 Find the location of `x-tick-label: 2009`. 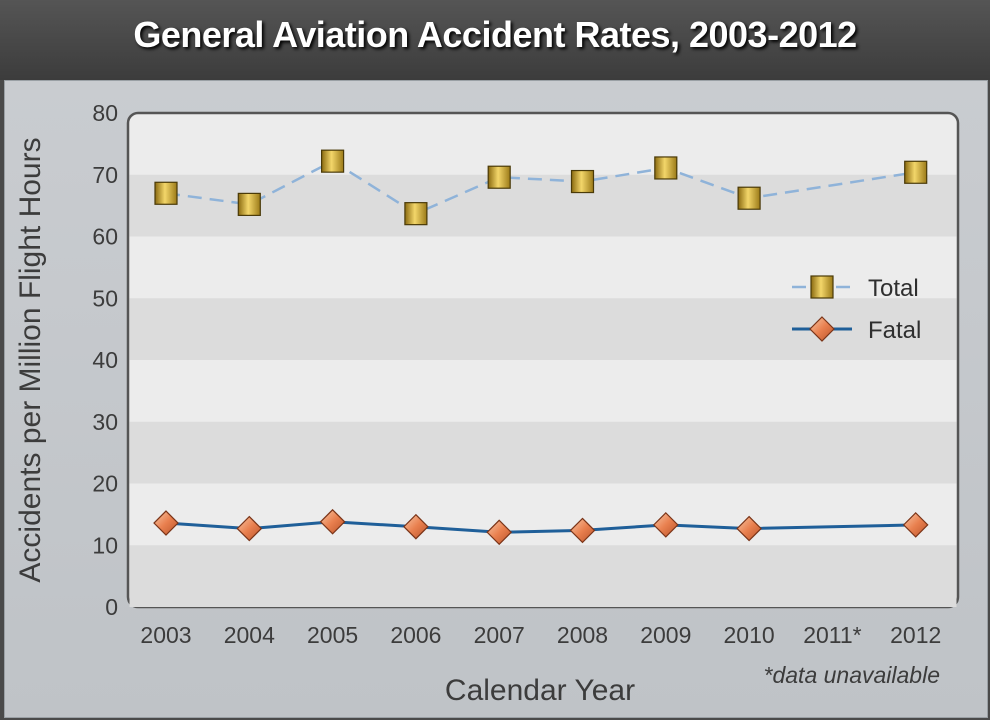

x-tick-label: 2009 is located at coordinates (665, 635).